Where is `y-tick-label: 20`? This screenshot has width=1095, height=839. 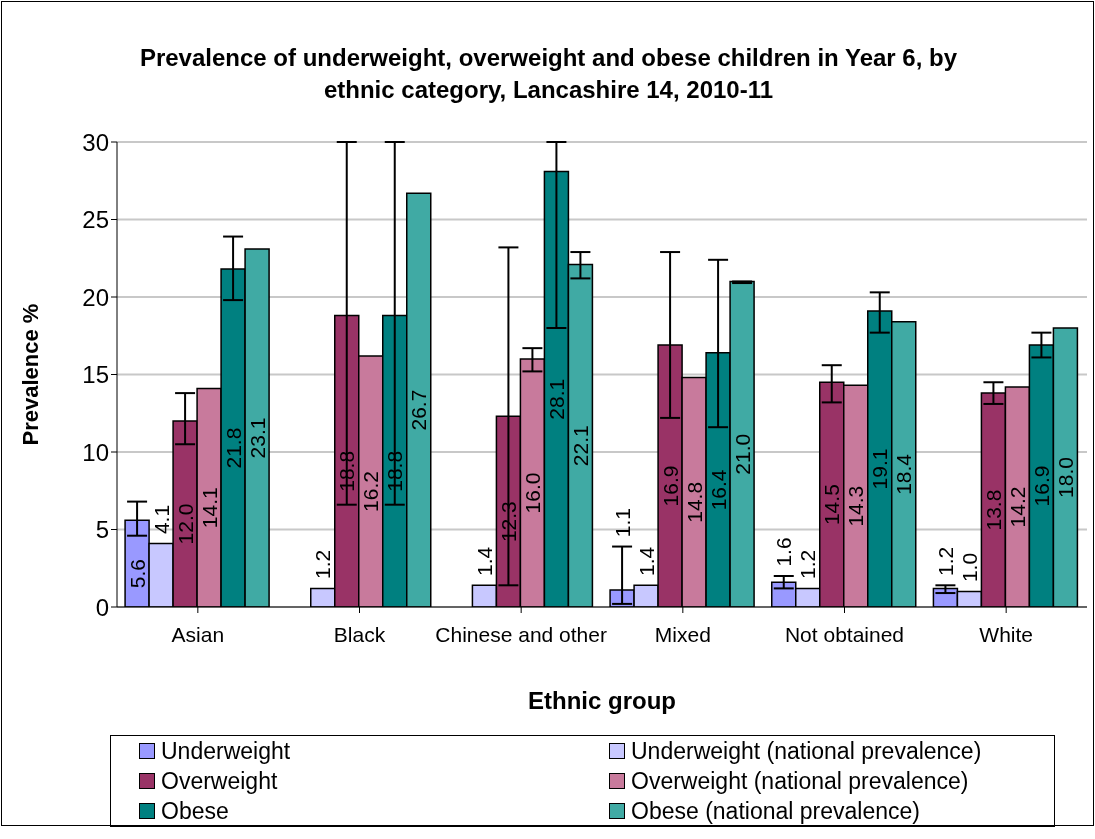
y-tick-label: 20 is located at coordinates (95, 297).